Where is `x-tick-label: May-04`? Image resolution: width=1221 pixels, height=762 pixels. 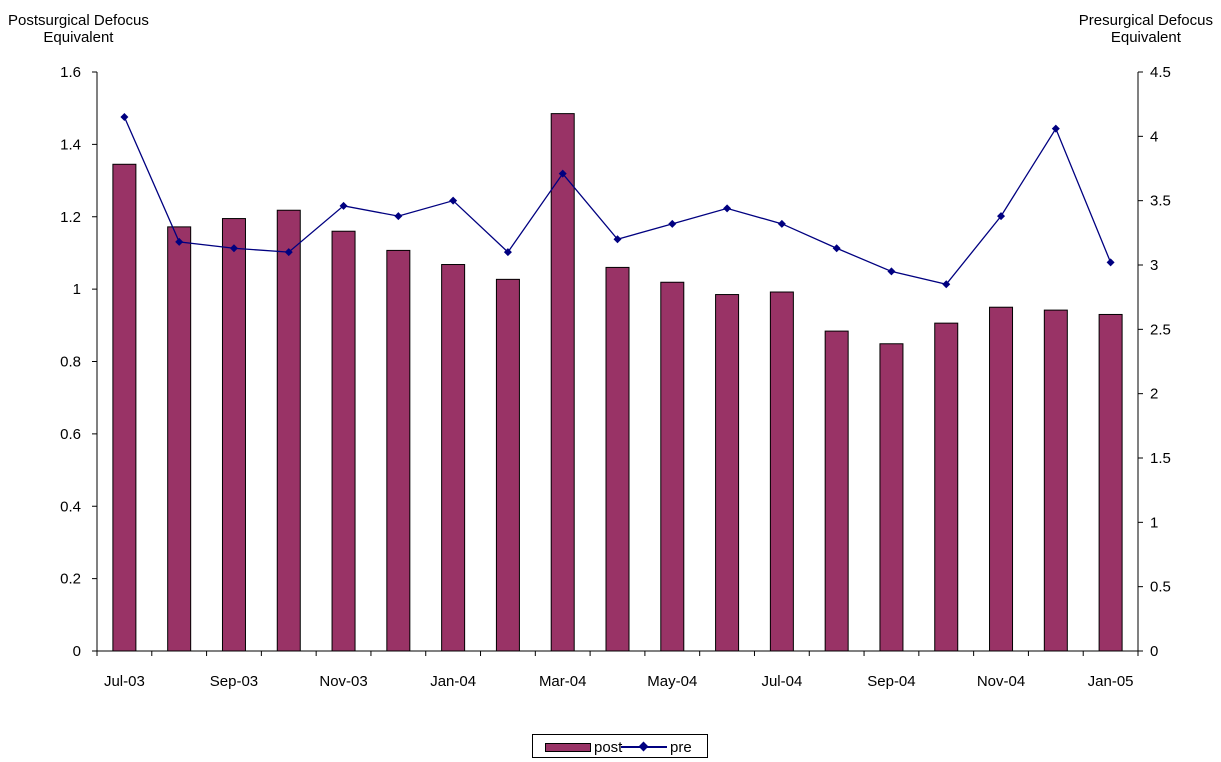 x-tick-label: May-04 is located at coordinates (672, 681).